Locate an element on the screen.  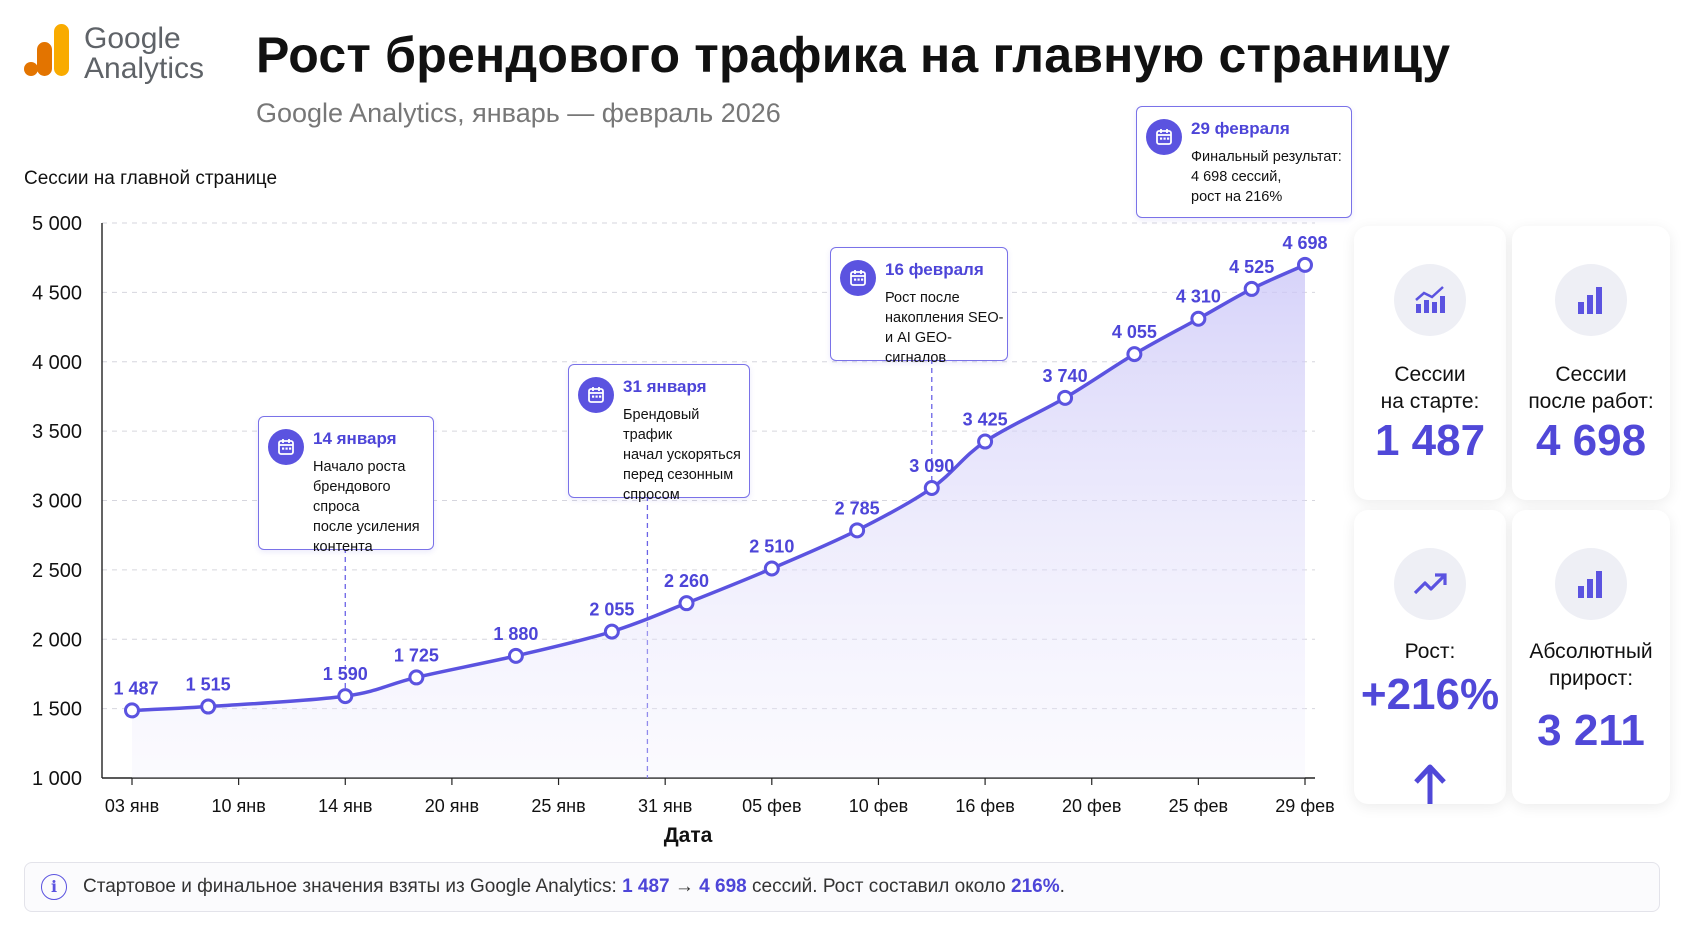
data-label: 1 880 is located at coordinates (515, 634).